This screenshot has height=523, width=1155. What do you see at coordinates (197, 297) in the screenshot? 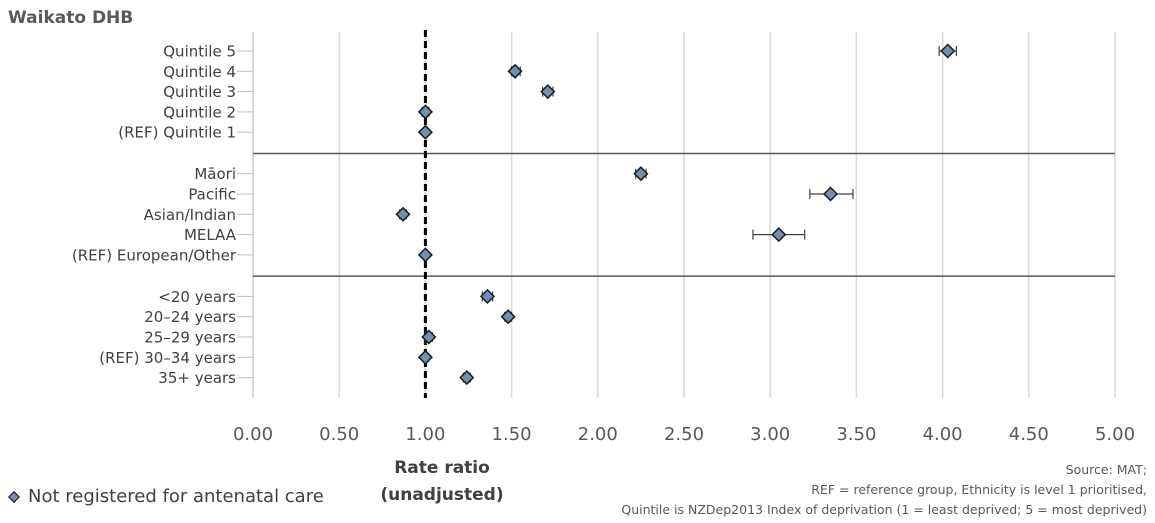
I see `y-category-label: <20 years` at bounding box center [197, 297].